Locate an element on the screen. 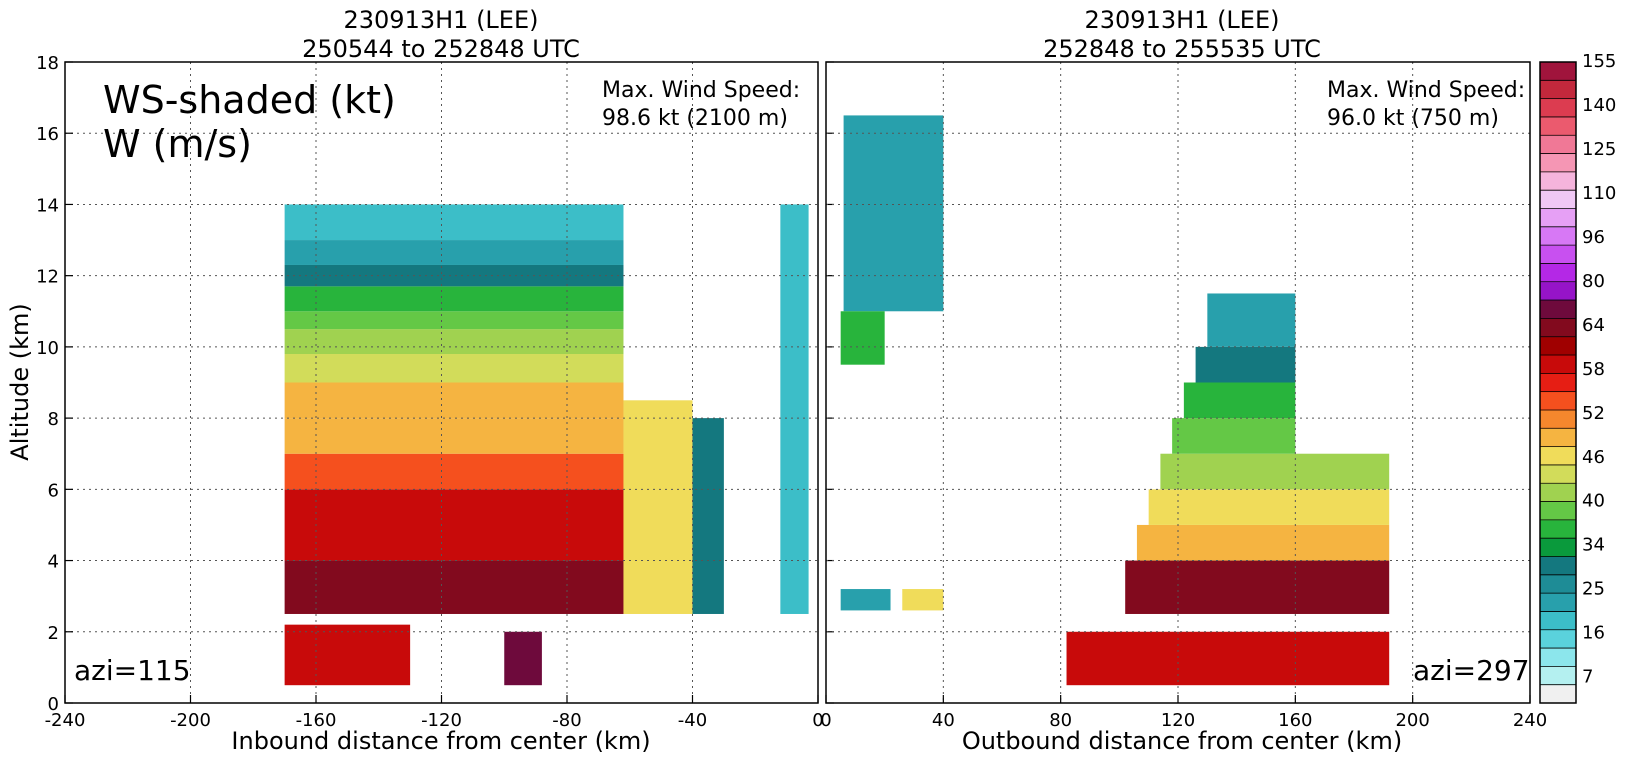 This screenshot has height=762, width=1626. inbound-x-tick-label: -120 is located at coordinates (441, 720).